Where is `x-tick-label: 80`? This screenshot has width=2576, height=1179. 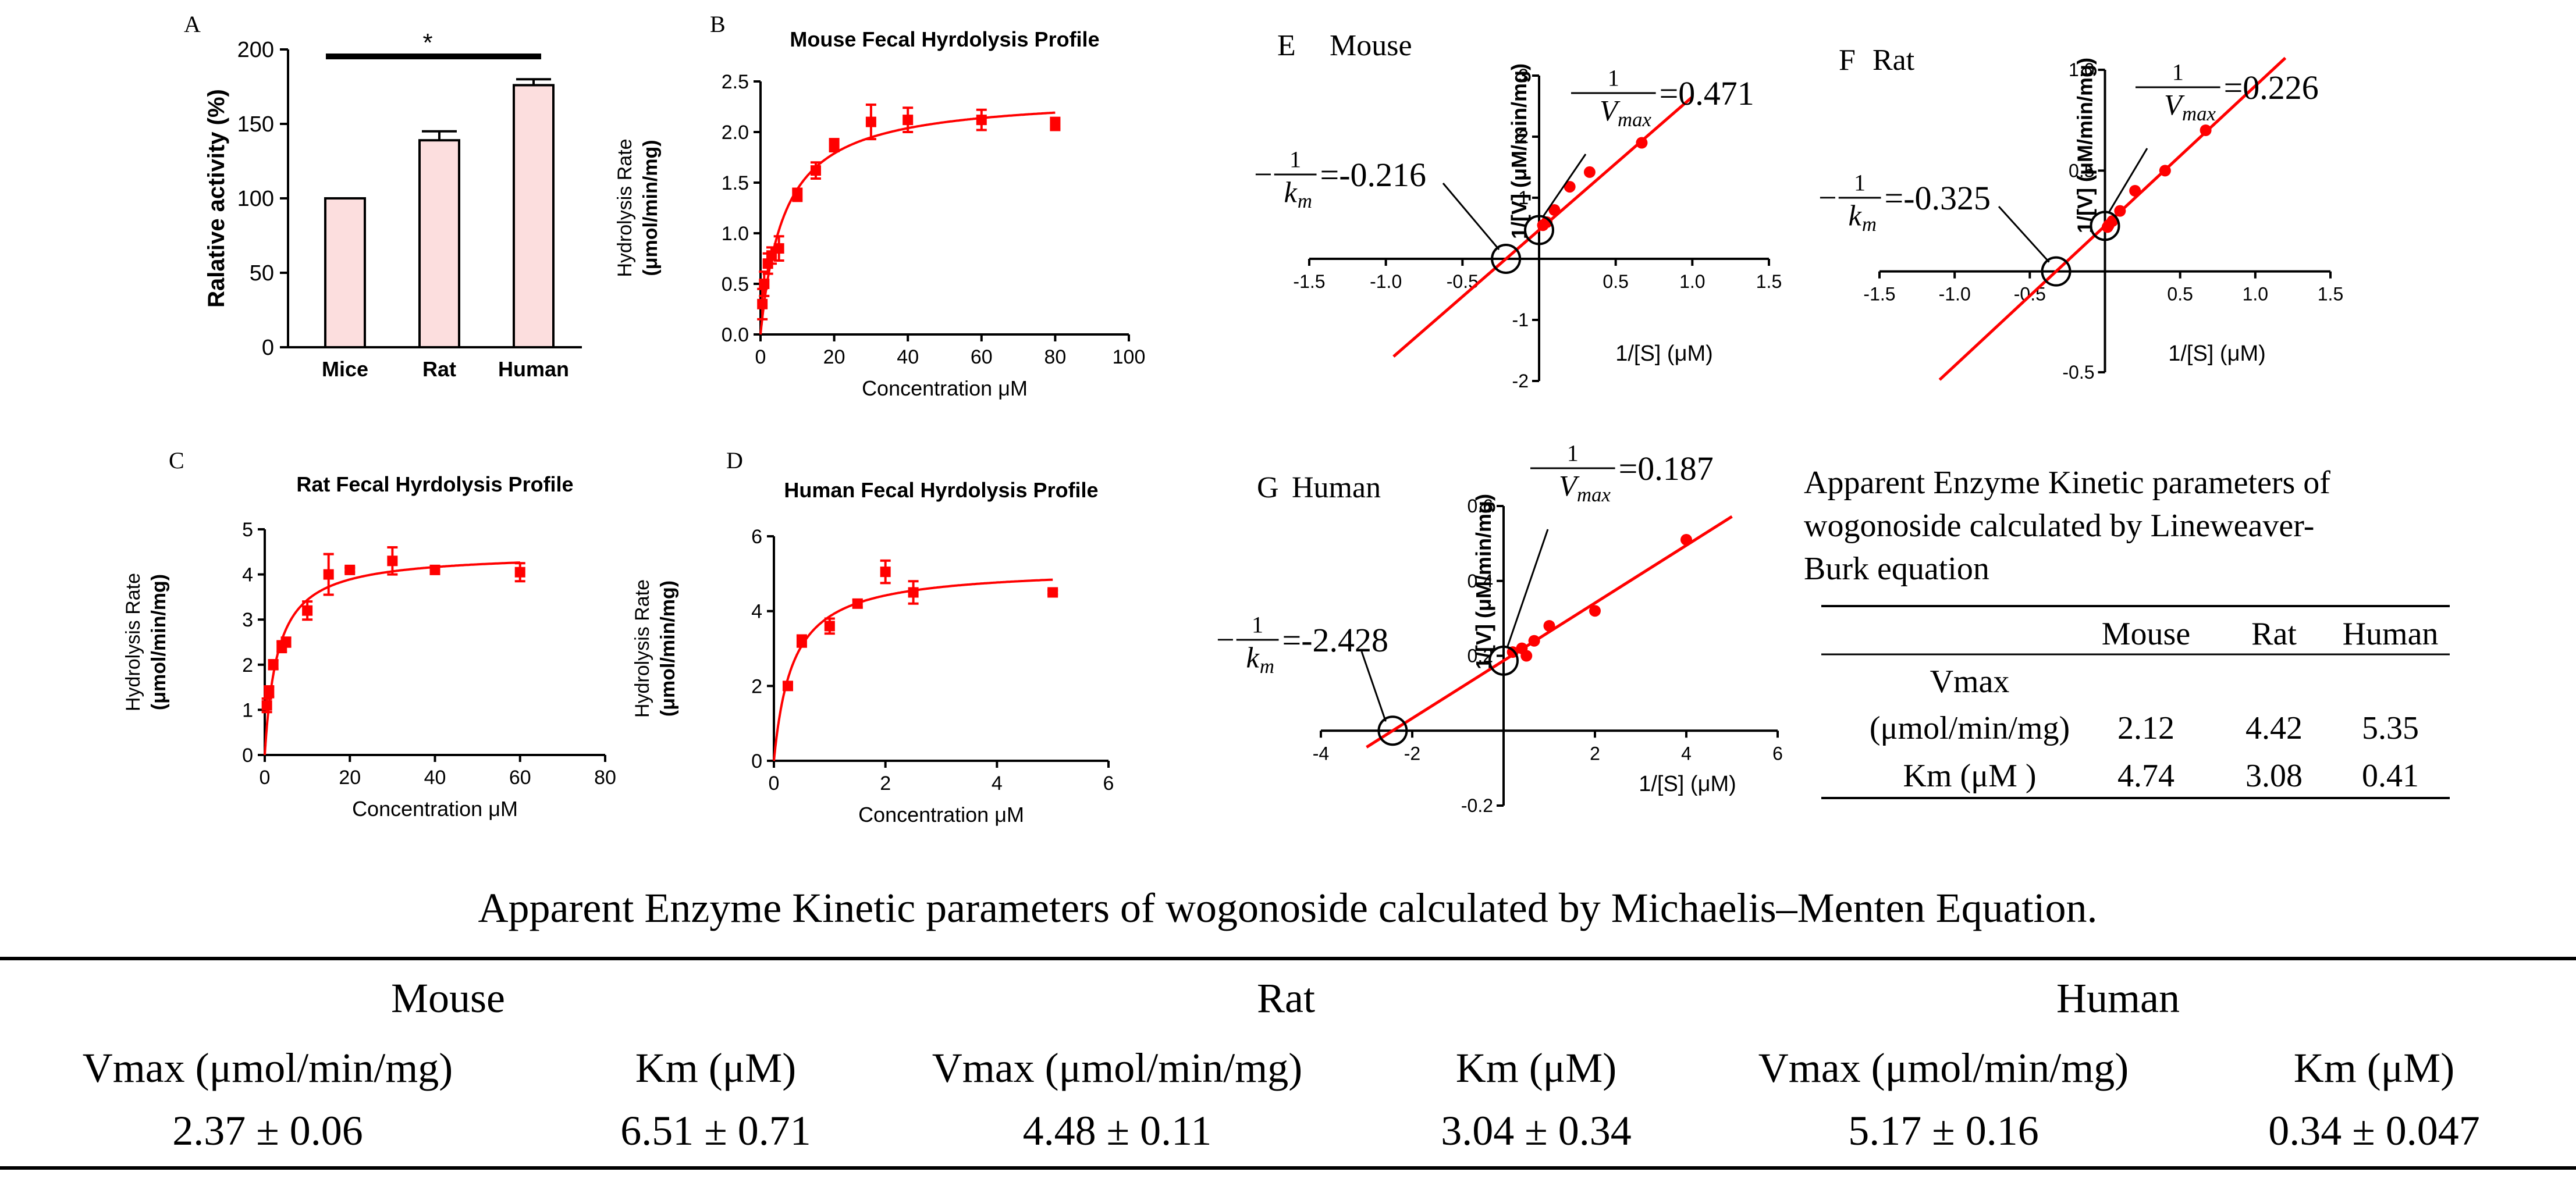
x-tick-label: 80 is located at coordinates (1055, 357).